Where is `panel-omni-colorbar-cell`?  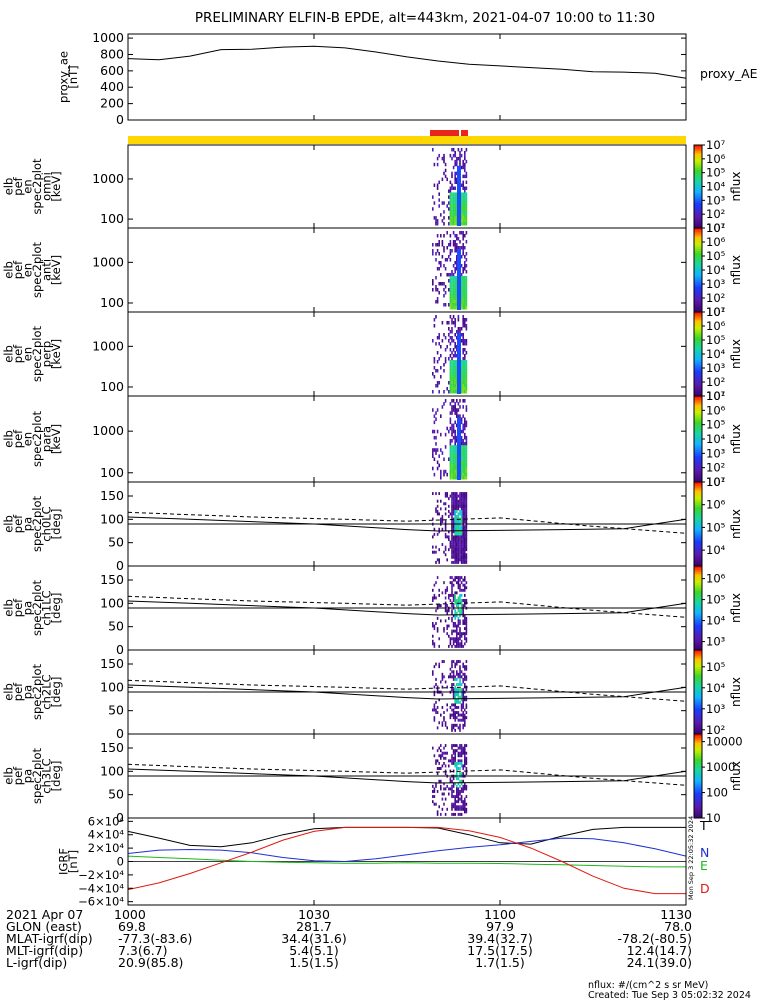 panel-omni-colorbar-cell is located at coordinates (698, 165).